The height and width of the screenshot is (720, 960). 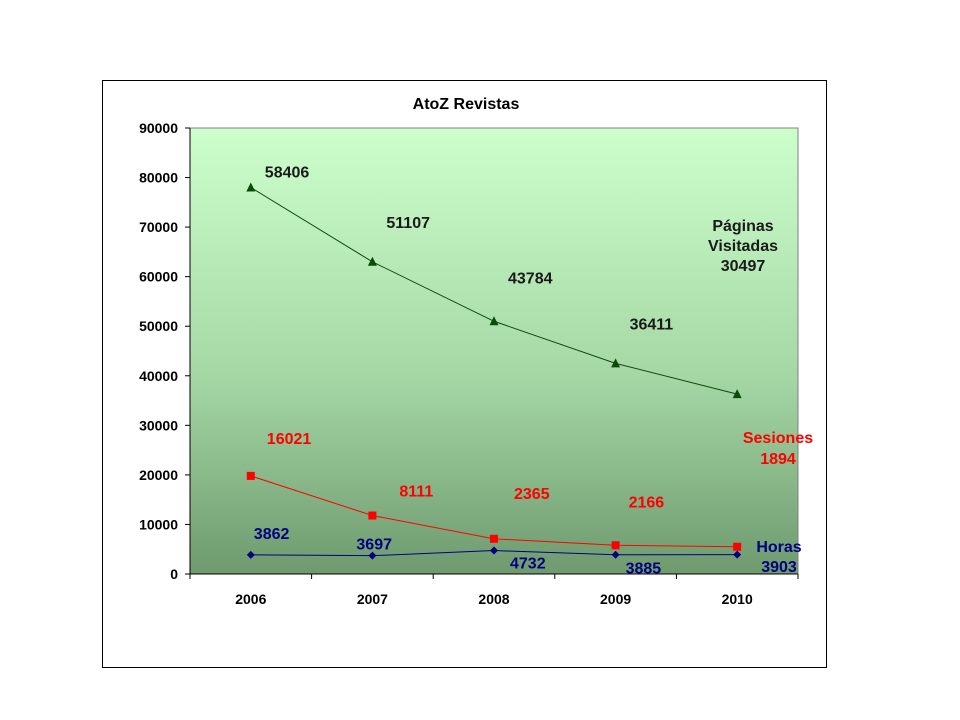 I want to click on x-tick-label: 2006, so click(x=250, y=599).